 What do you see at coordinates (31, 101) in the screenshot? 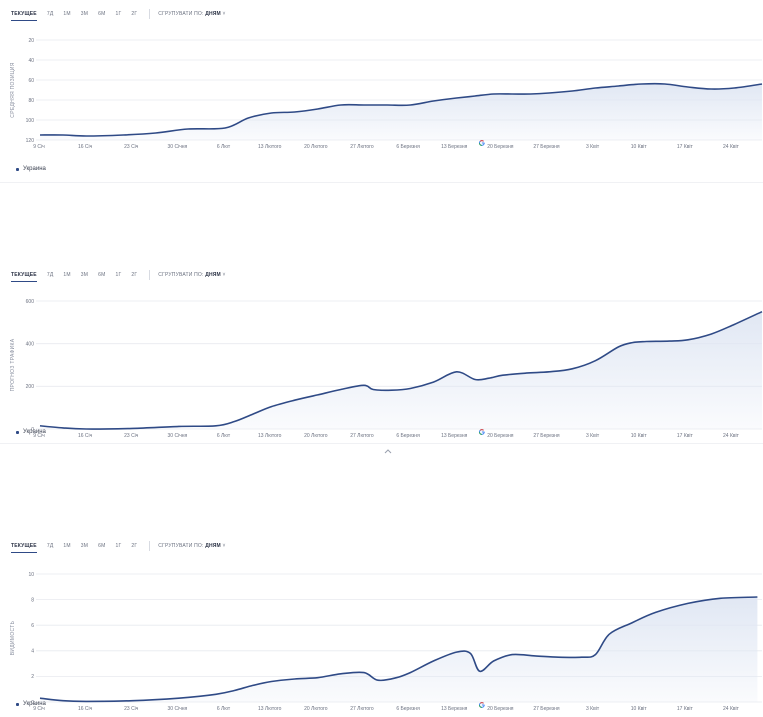
I see `y-tick-label: 80` at bounding box center [31, 101].